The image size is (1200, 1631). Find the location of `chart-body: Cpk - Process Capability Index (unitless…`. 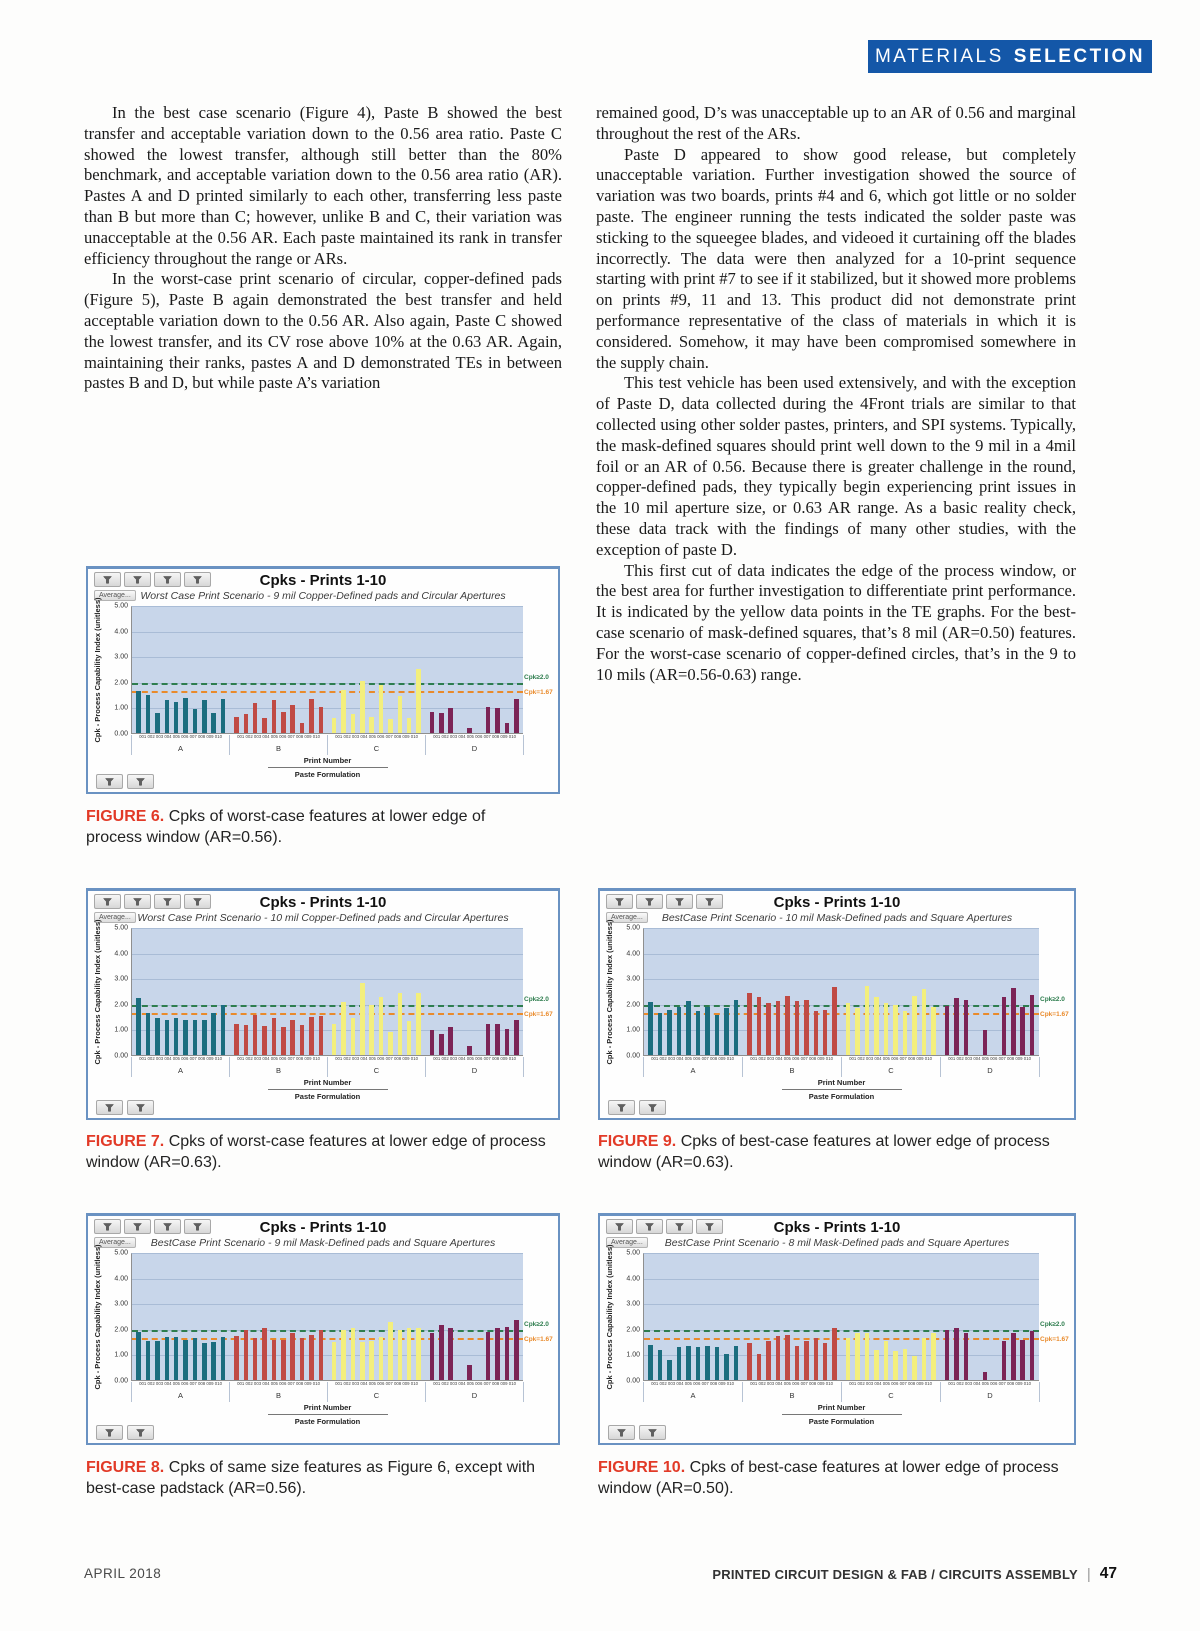

chart-body: Cpk - Process Capability Index (unitless… is located at coordinates (837, 991).